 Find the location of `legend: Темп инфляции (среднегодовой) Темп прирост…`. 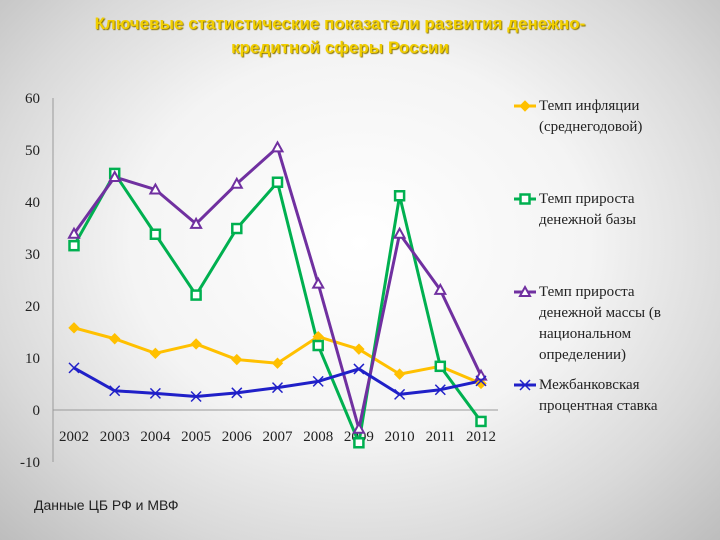

legend: Темп инфляции (среднегодовой) Темп прирост… is located at coordinates (587, 256).